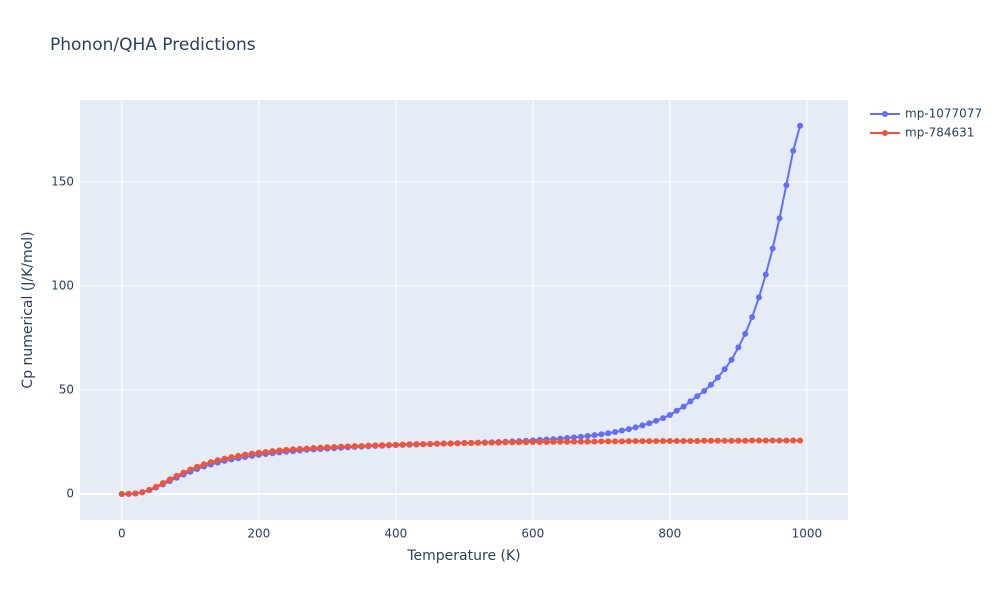 The image size is (1000, 600). I want to click on x-tick-label: 600, so click(532, 534).